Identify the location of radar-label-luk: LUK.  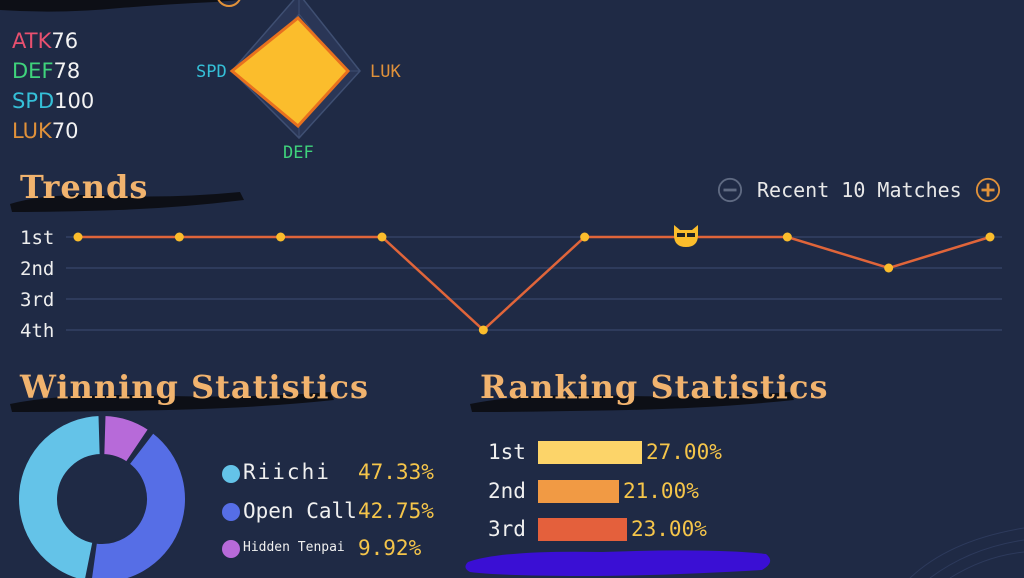
(385, 72).